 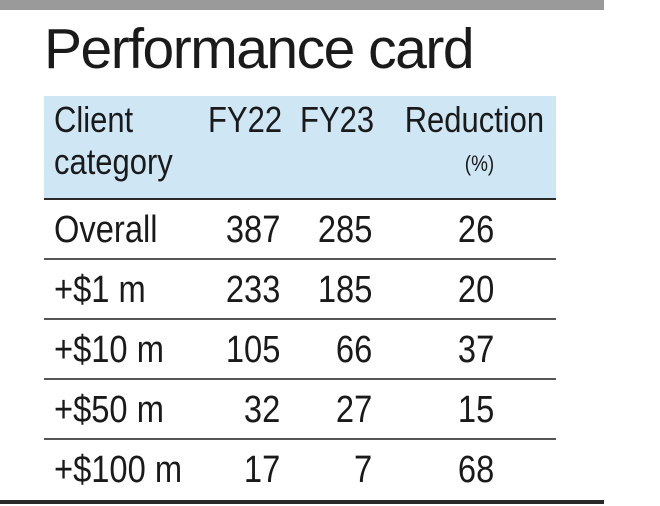 What do you see at coordinates (100, 290) in the screenshot?
I see `row-category: +$1 m` at bounding box center [100, 290].